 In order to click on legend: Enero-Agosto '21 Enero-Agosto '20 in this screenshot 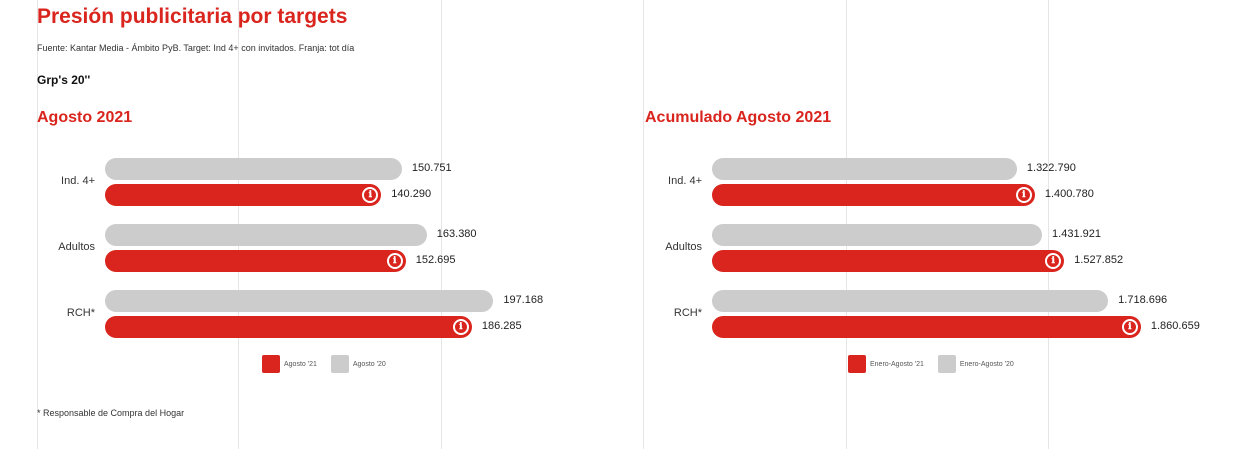, I will do `click(931, 364)`.